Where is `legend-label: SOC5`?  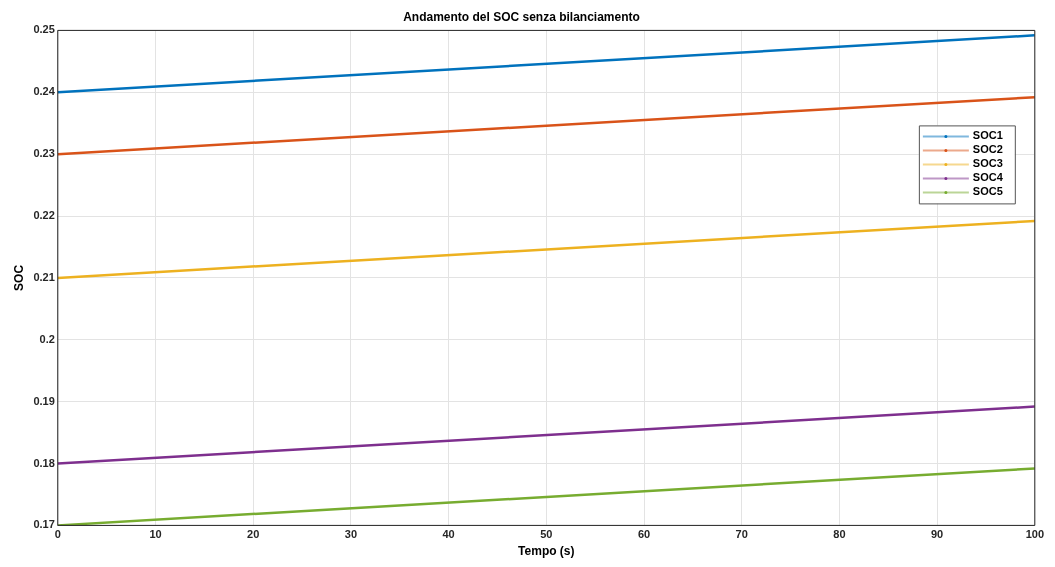
legend-label: SOC5 is located at coordinates (987, 191).